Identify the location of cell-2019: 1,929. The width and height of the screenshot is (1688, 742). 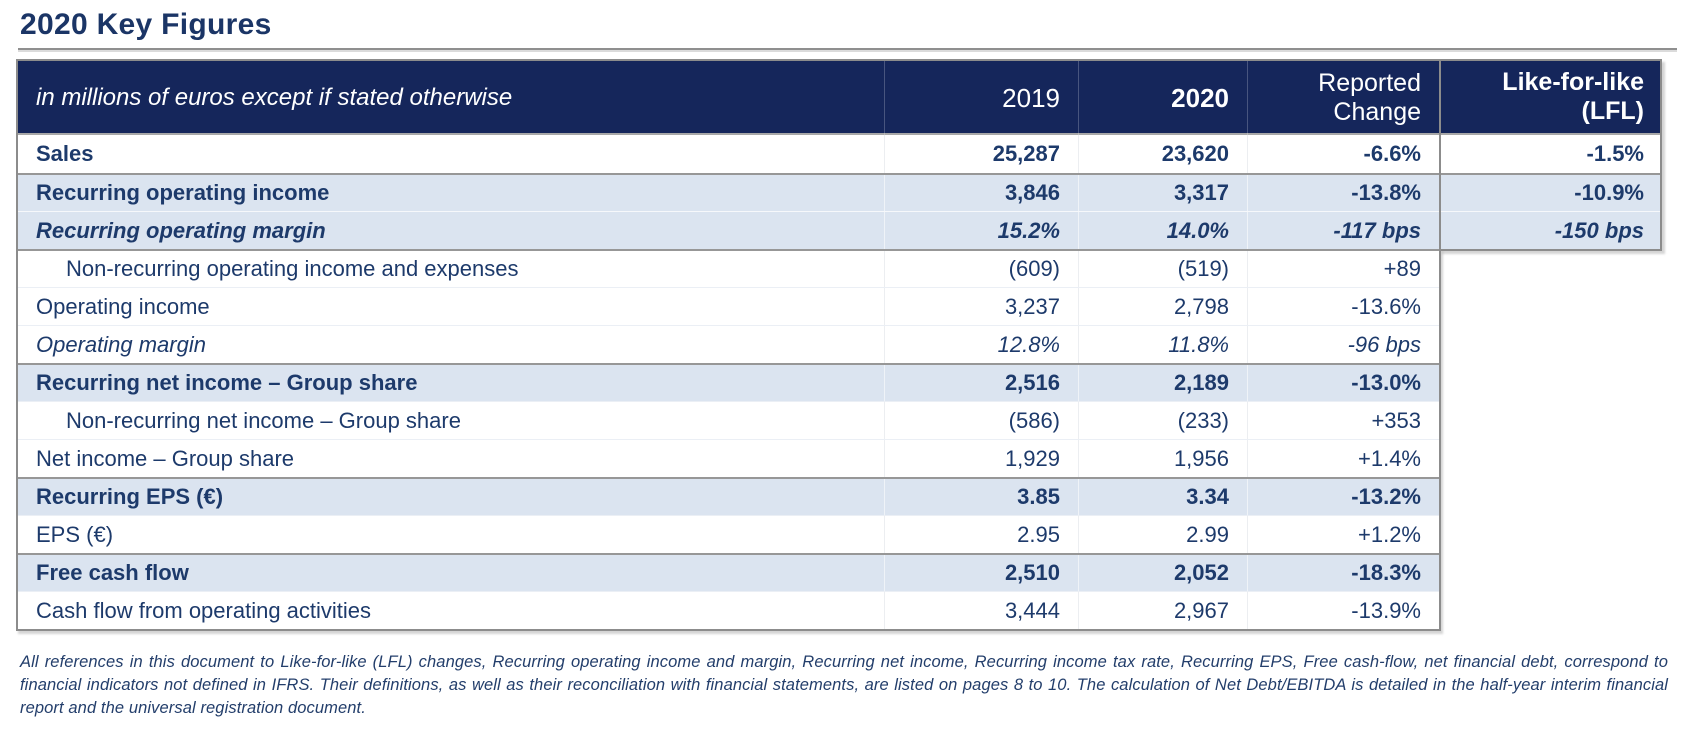
(981, 458).